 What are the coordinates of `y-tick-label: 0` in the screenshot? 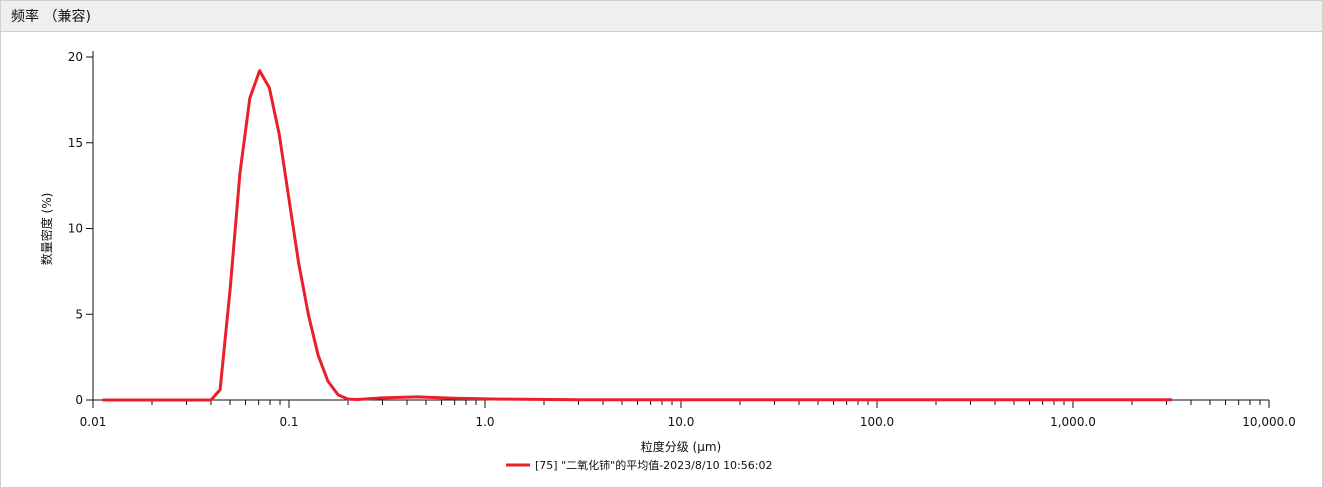 It's located at (79, 400).